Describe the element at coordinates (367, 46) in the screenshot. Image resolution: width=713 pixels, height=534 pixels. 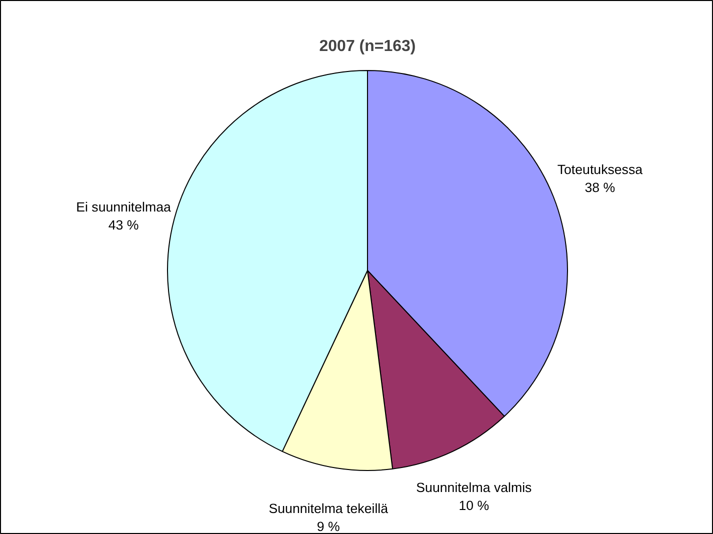
I see `chart-title: 2007 (n=163)` at that location.